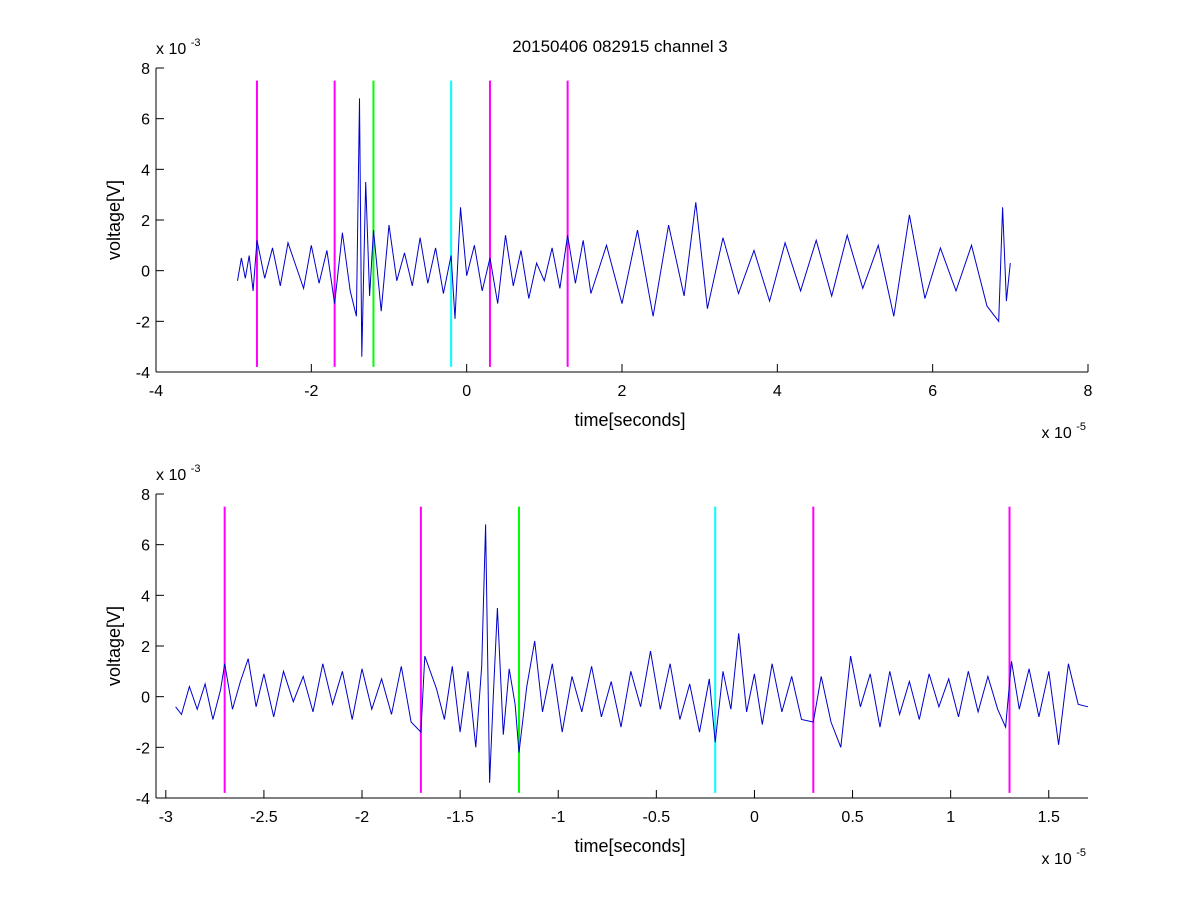 The width and height of the screenshot is (1200, 900). Describe the element at coordinates (145, 272) in the screenshot. I see `top-y-tick-label: 0` at that location.